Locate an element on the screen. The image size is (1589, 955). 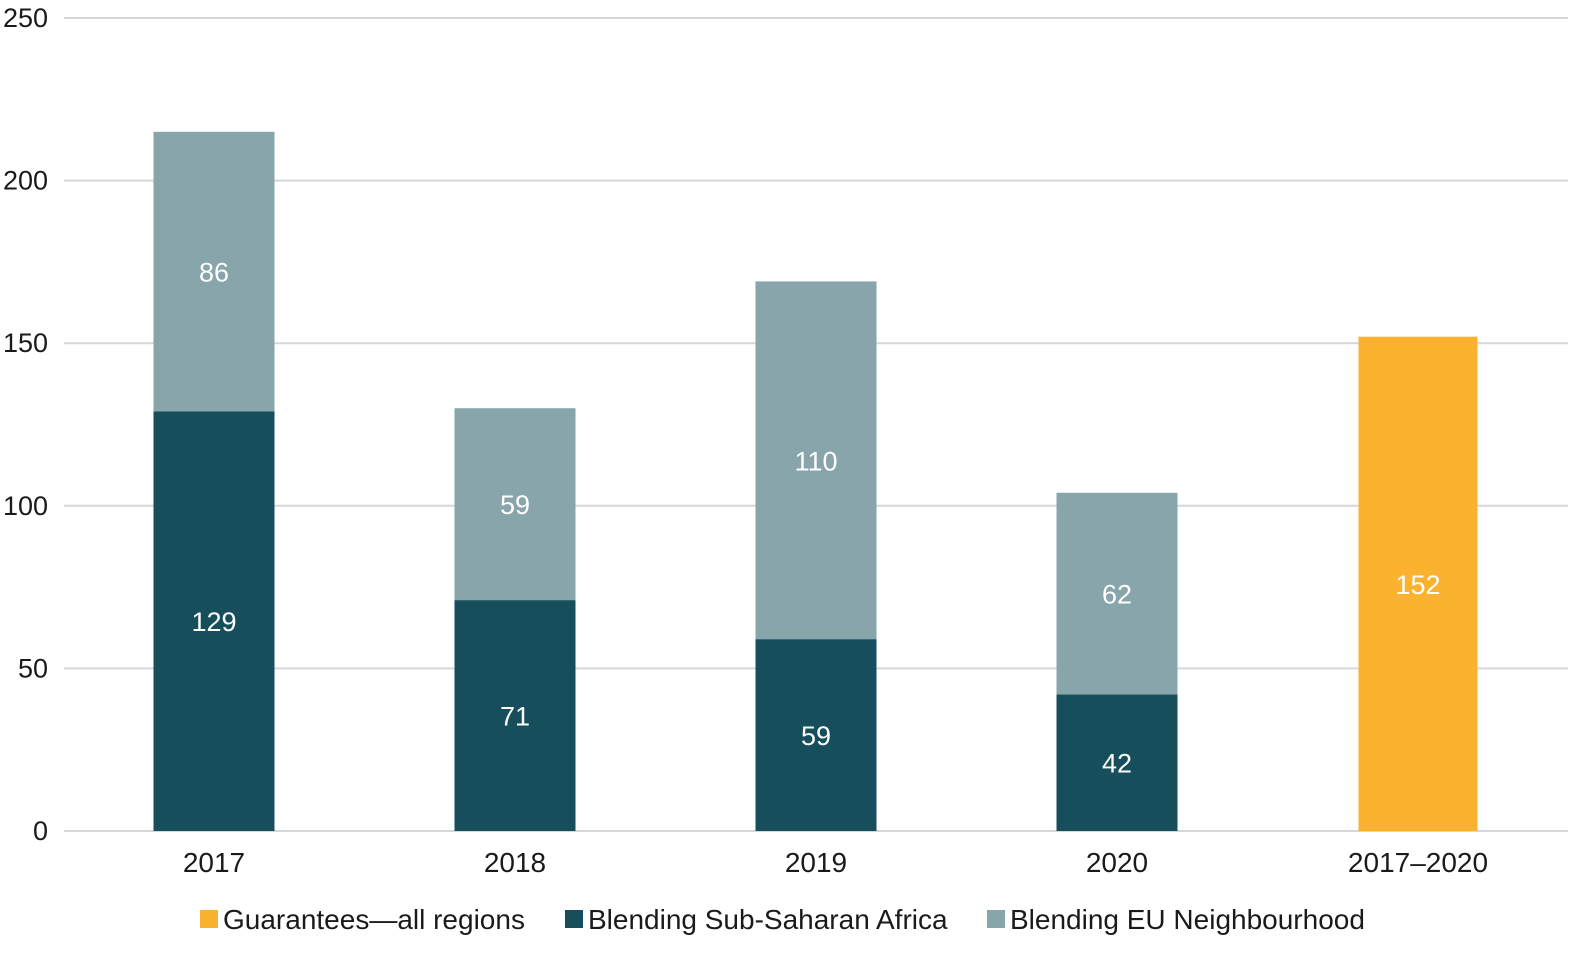
legend-label: Blending EU Neighbourhood is located at coordinates (1187, 919).